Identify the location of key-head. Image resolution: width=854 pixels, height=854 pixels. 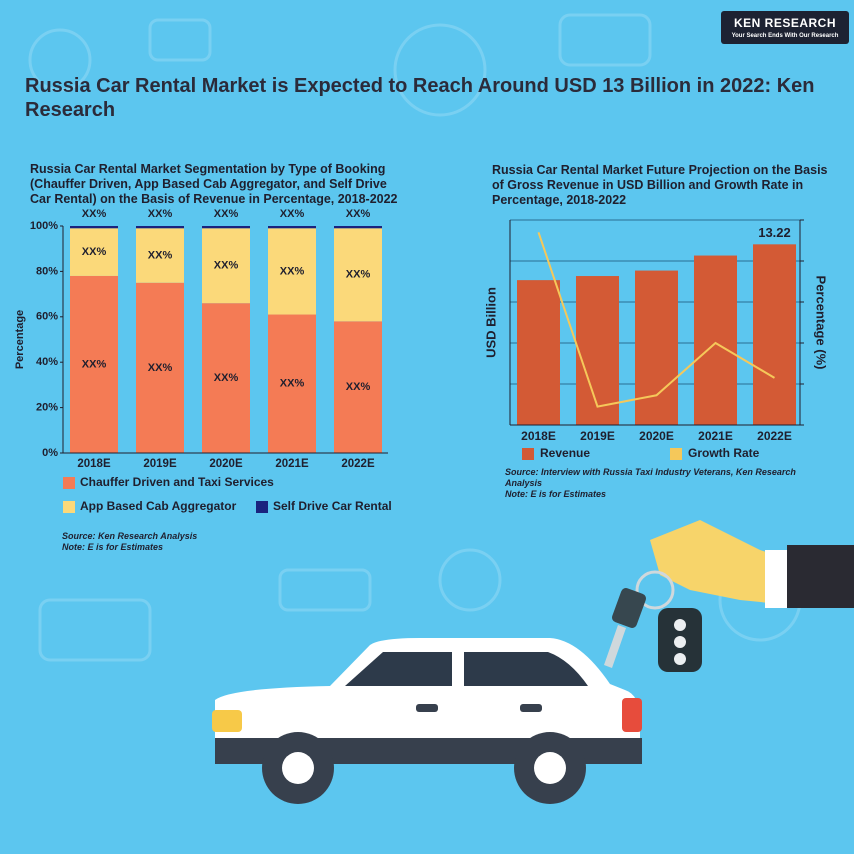
(629, 608).